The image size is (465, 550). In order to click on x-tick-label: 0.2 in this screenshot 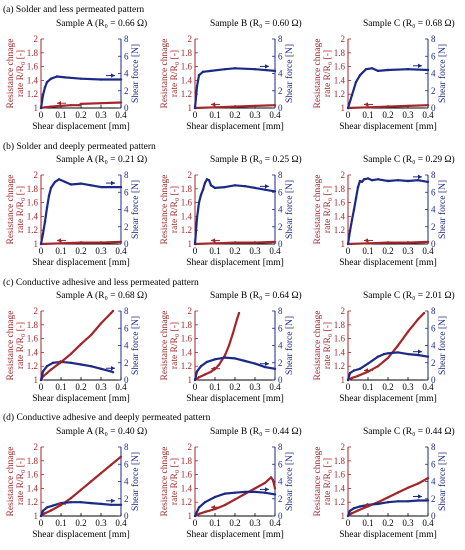, I will do `click(387, 387)`.